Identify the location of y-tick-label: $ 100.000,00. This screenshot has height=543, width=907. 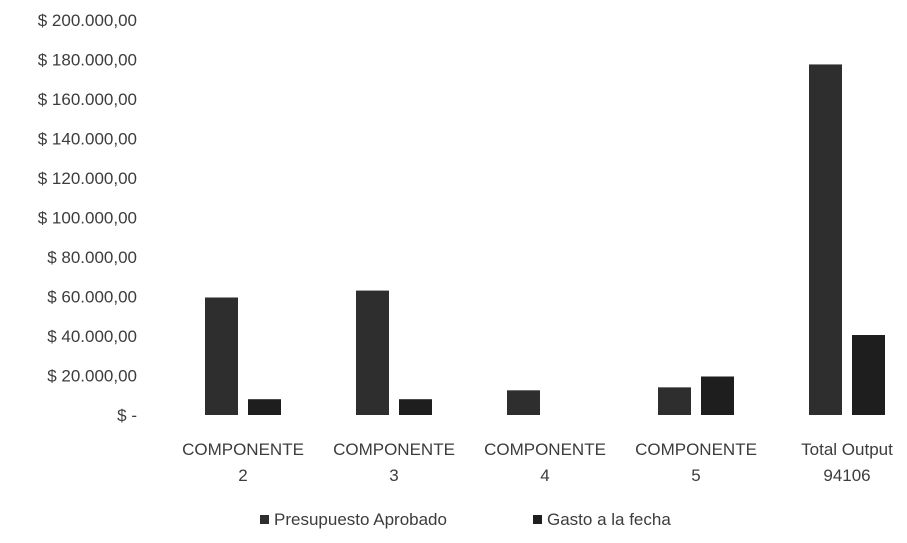
(87, 218).